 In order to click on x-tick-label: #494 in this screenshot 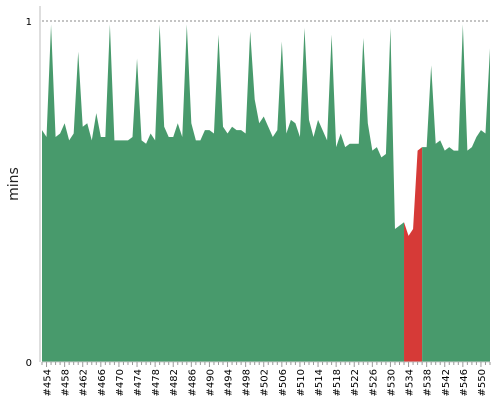, I will do `click(229, 382)`.